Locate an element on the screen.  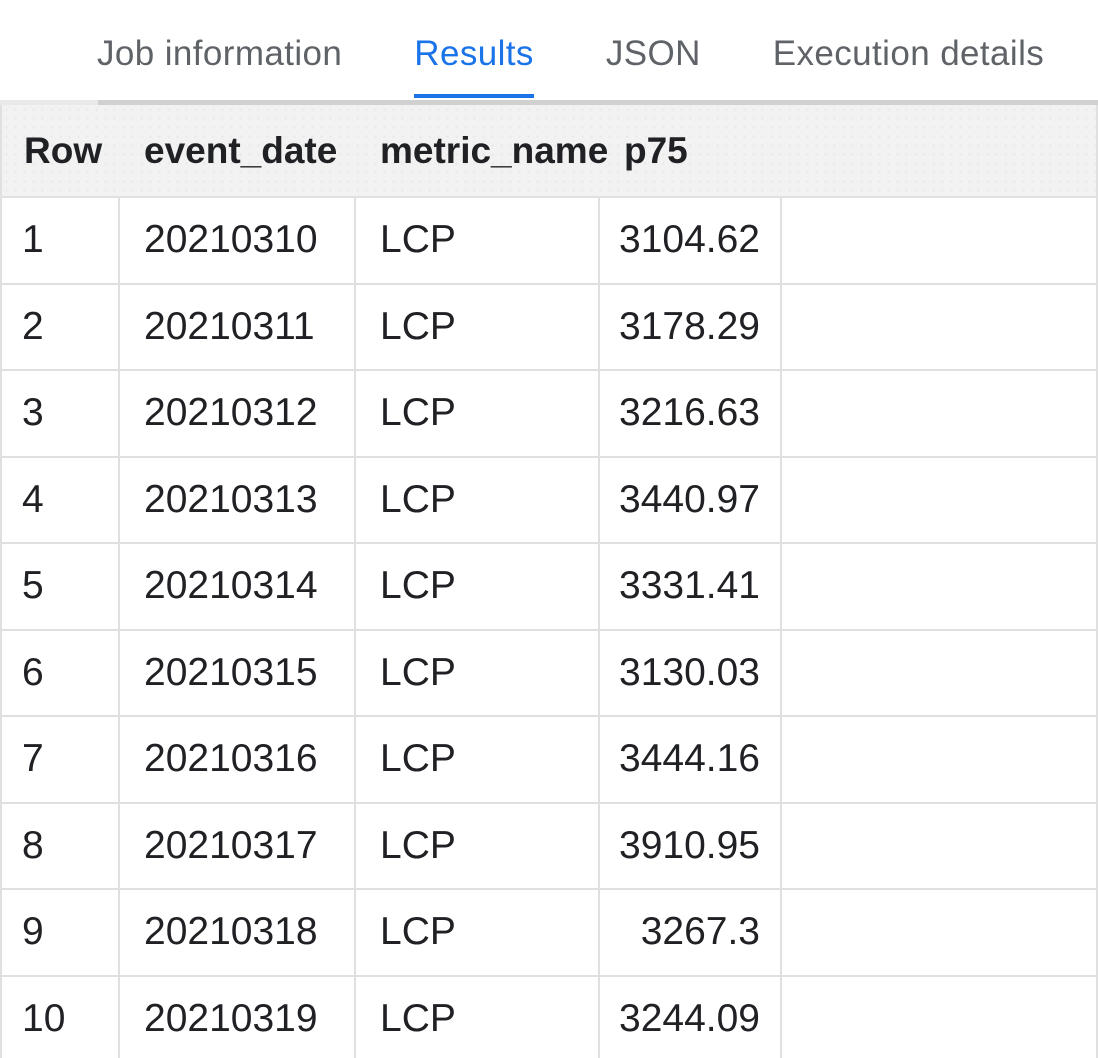
table-row: 7 20210316 LCP 3444.16 is located at coordinates (549, 758).